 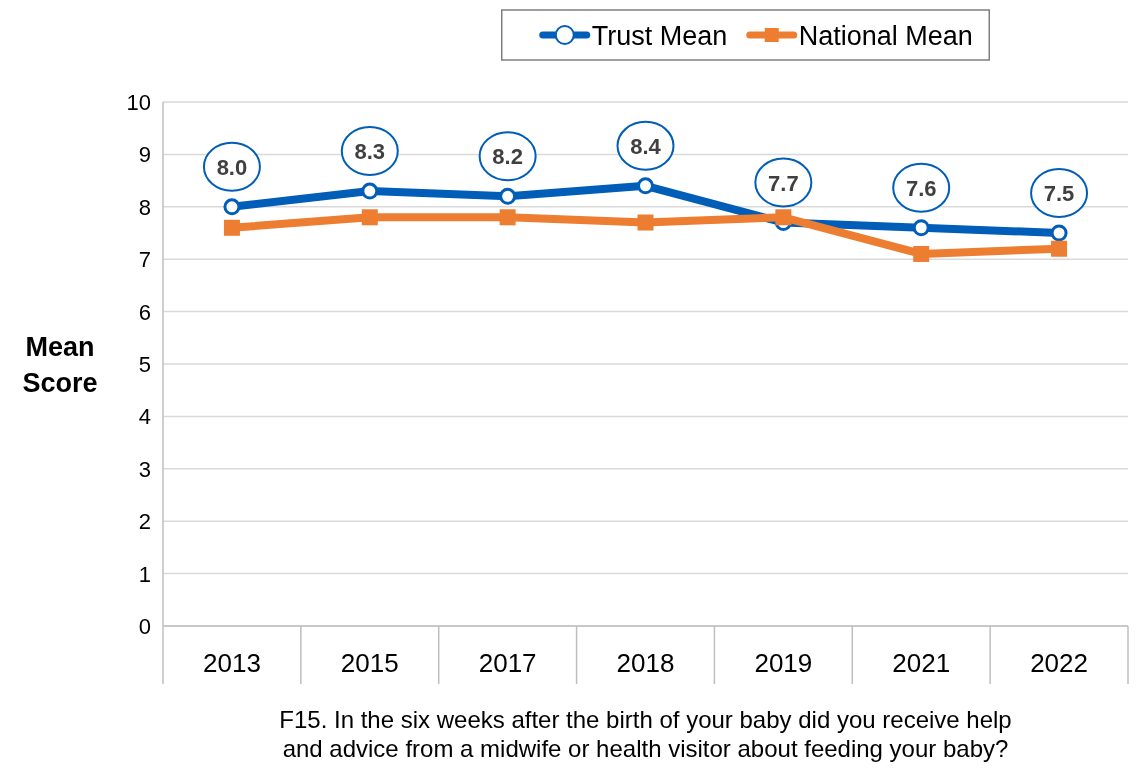 What do you see at coordinates (144, 626) in the screenshot?
I see `y-tick-label: 0` at bounding box center [144, 626].